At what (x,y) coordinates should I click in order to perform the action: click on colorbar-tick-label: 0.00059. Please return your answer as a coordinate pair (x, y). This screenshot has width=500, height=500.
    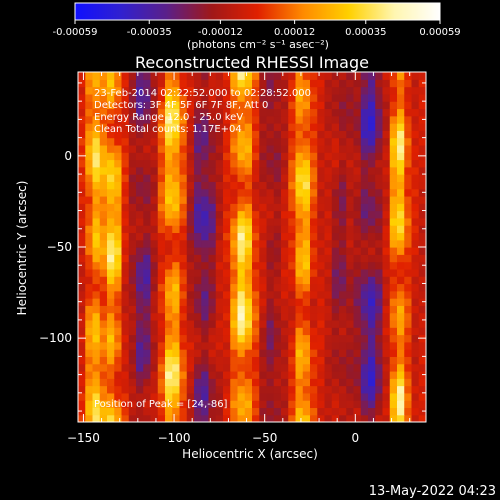
    Looking at the image, I should click on (439, 32).